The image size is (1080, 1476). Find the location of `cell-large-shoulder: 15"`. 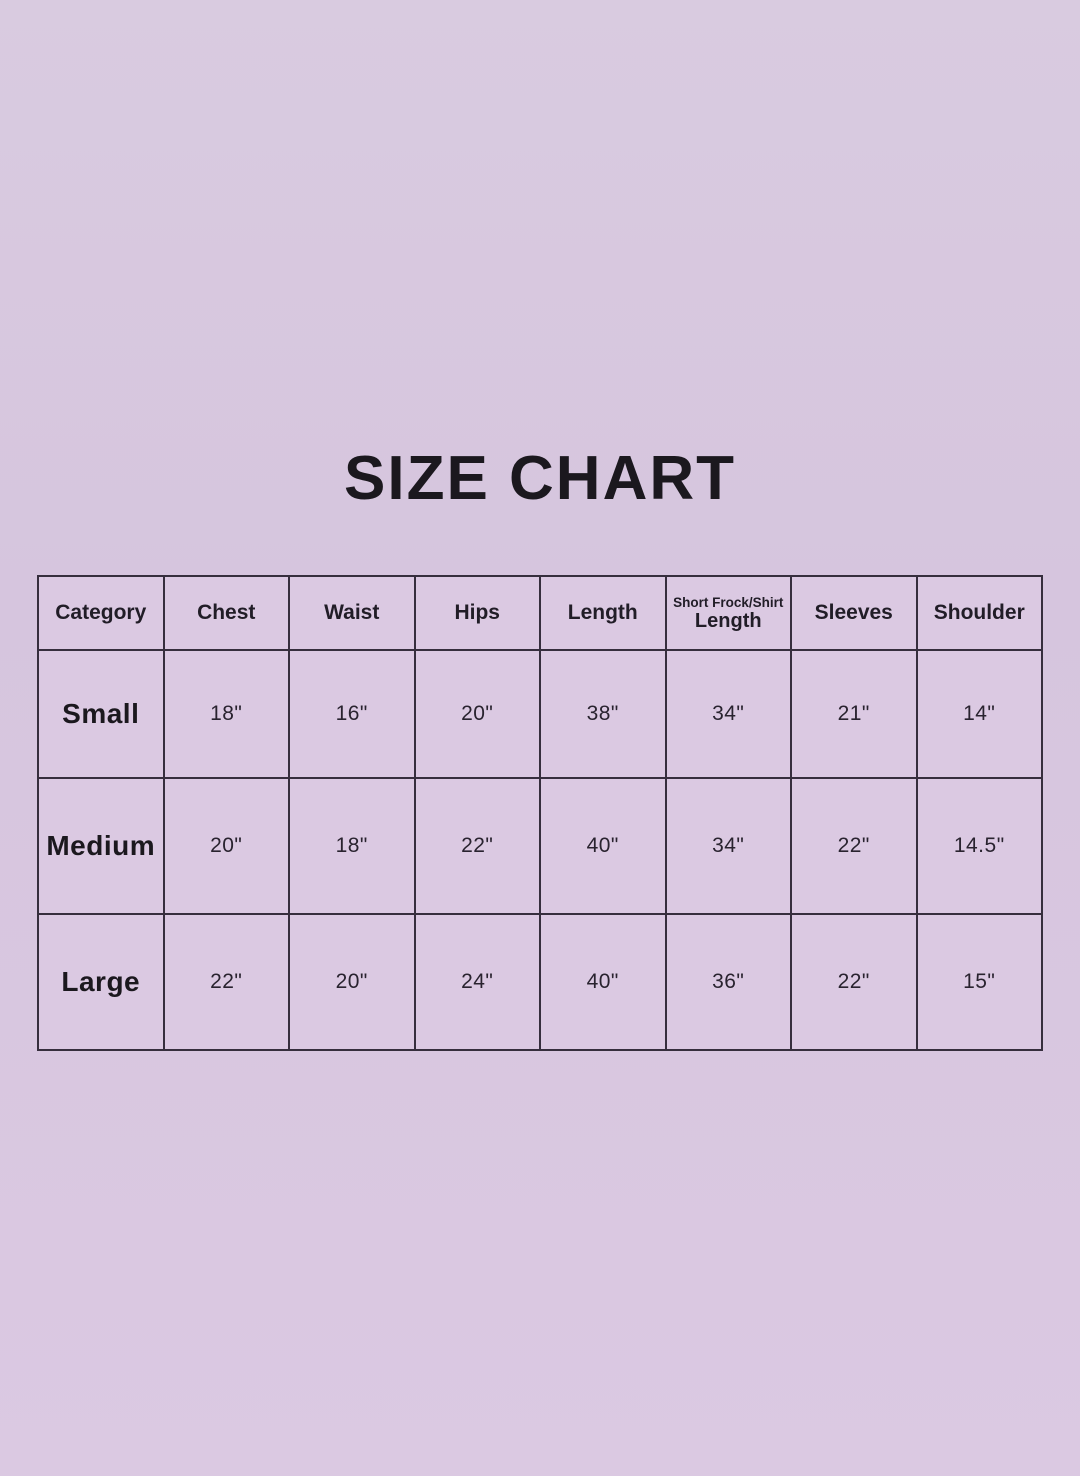

cell-large-shoulder: 15" is located at coordinates (979, 982).